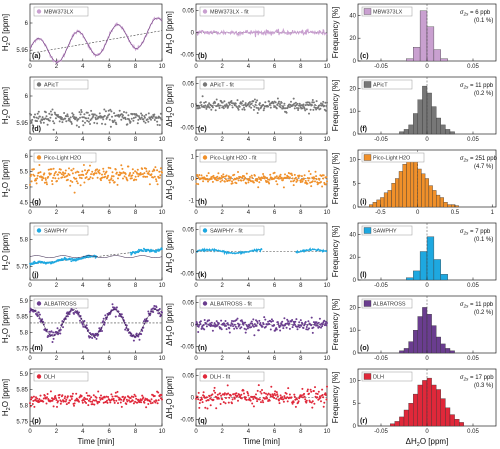  I want to click on hist-legend-label: Pico-Light H2O, so click(392, 159).